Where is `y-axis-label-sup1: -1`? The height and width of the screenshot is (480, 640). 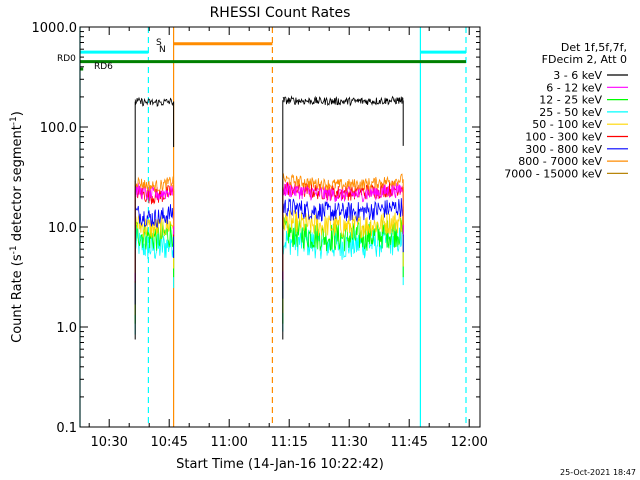
y-axis-label-sup1: -1 is located at coordinates (14, 249).